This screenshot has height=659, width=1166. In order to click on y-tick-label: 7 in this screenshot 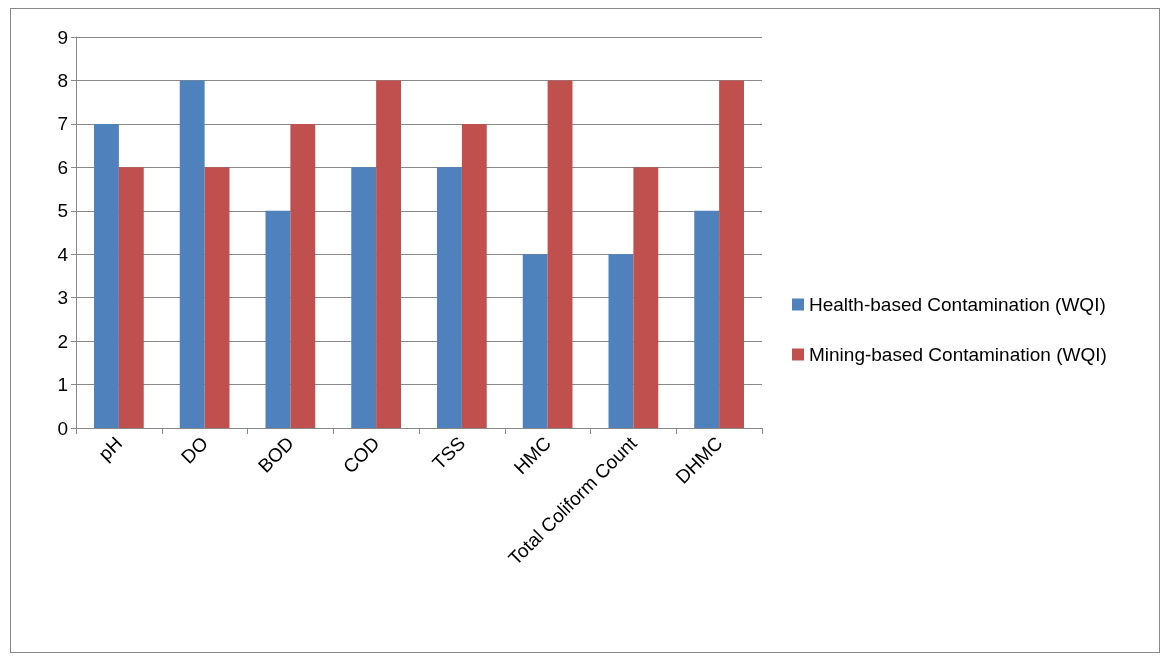, I will do `click(62, 124)`.